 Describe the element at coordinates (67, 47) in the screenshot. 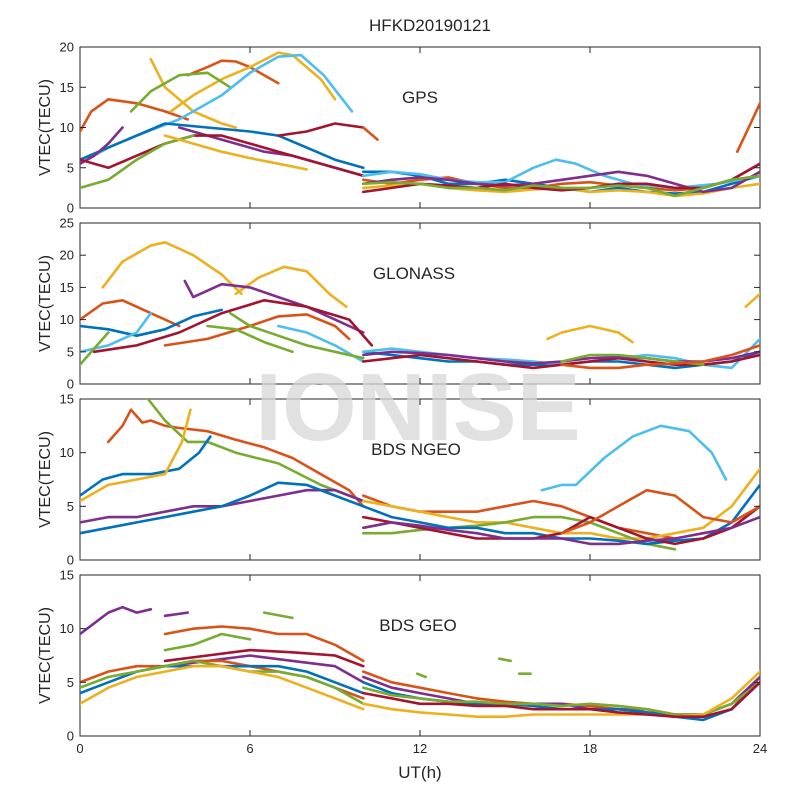

I see `panel-1-ytick-label-20: 20` at that location.